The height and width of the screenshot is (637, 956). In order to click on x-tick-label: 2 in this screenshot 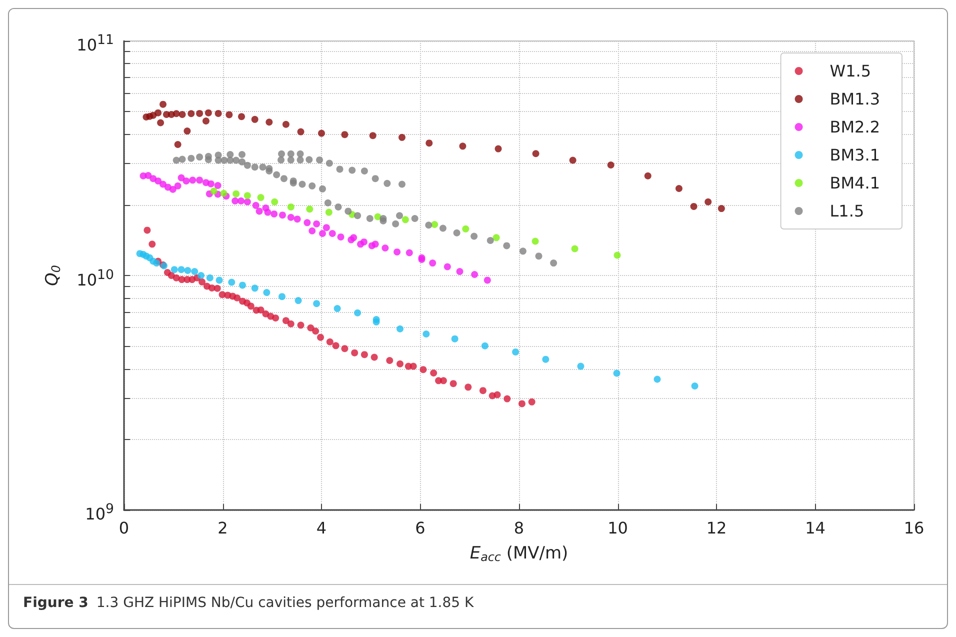, I will do `click(223, 528)`.